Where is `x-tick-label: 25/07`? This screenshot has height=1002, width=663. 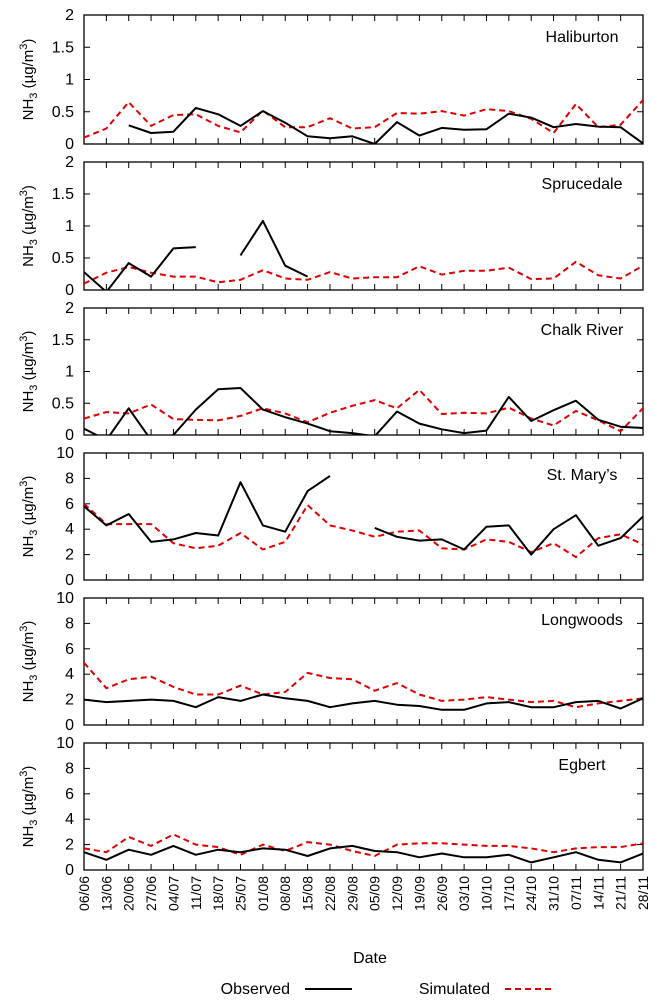
x-tick-label: 25/07 is located at coordinates (241, 893).